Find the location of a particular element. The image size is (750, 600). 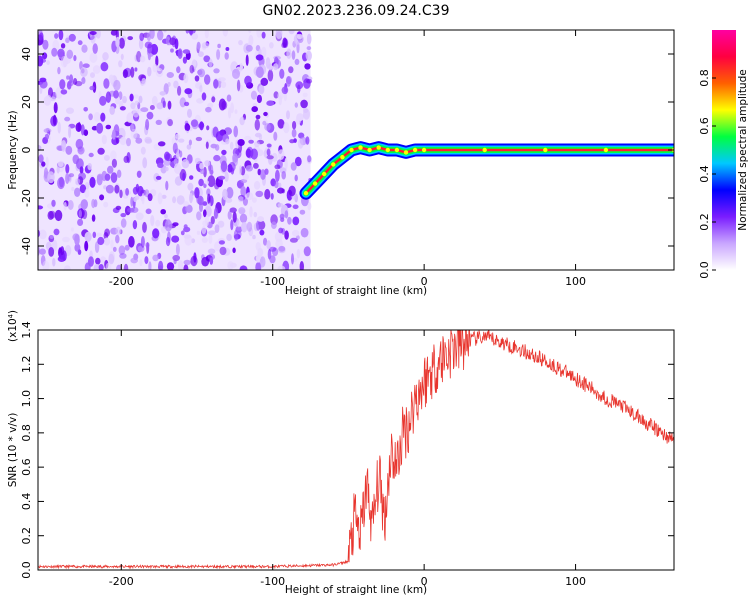

spectrogram-ytick-label: -20 is located at coordinates (26, 198).